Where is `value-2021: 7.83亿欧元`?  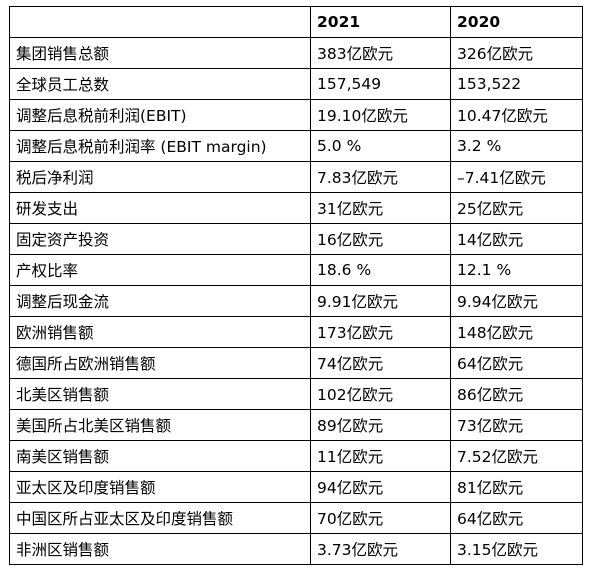 value-2021: 7.83亿欧元 is located at coordinates (380, 177).